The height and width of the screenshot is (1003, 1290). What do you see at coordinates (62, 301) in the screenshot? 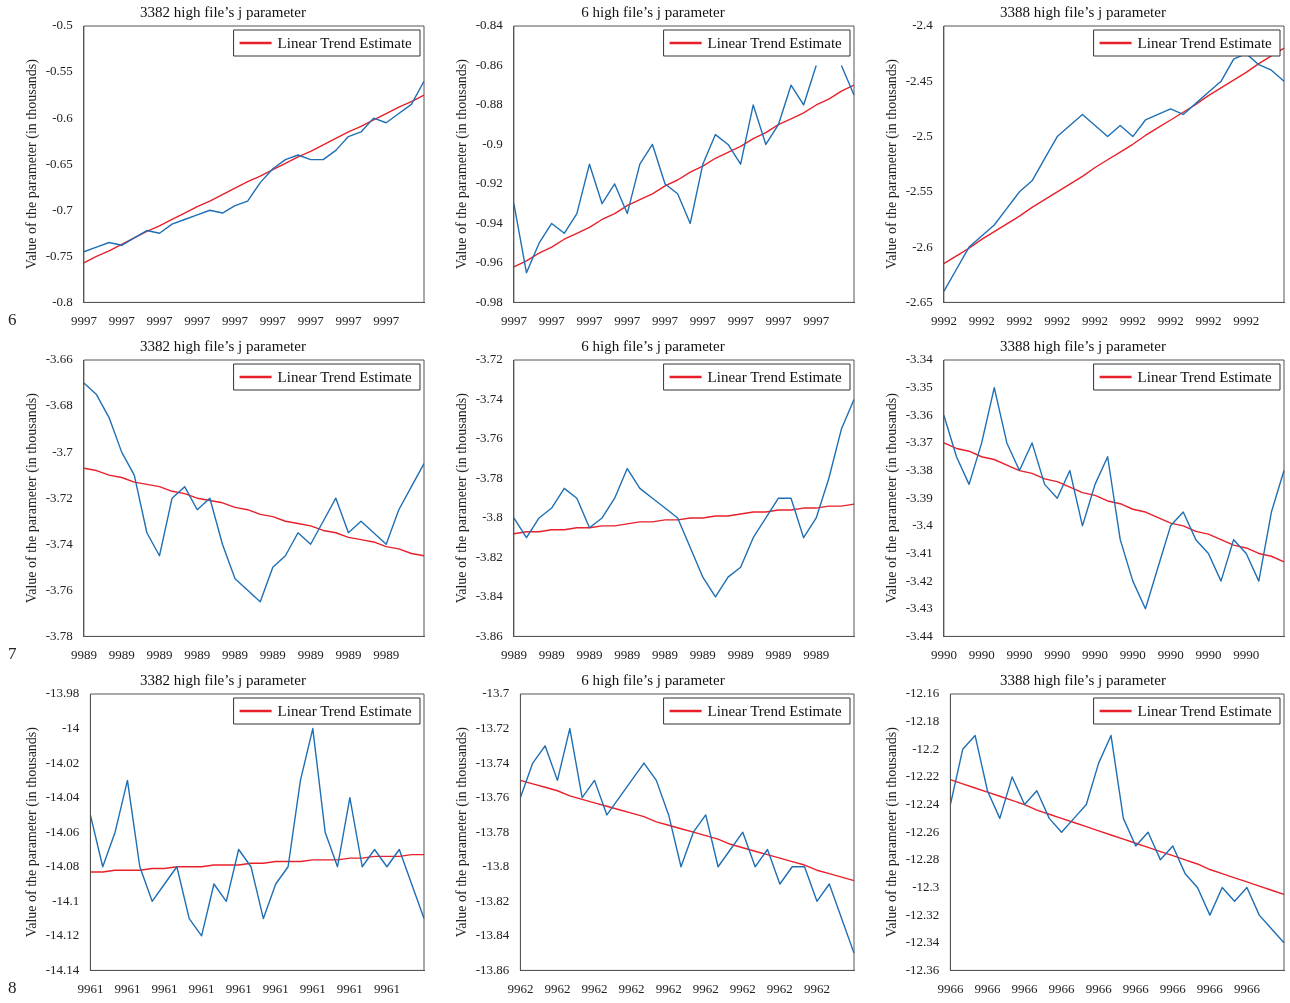
I see `y-tick-label: -0.8` at bounding box center [62, 301].